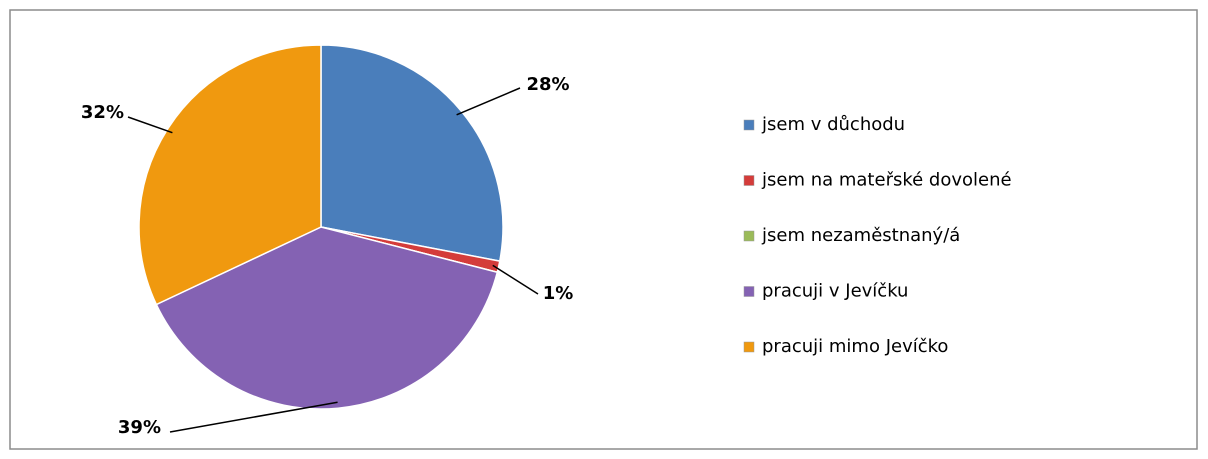 Image resolution: width=1208 pixels, height=459 pixels. I want to click on legend-label: pracuji mimo Jevíčko, so click(855, 346).